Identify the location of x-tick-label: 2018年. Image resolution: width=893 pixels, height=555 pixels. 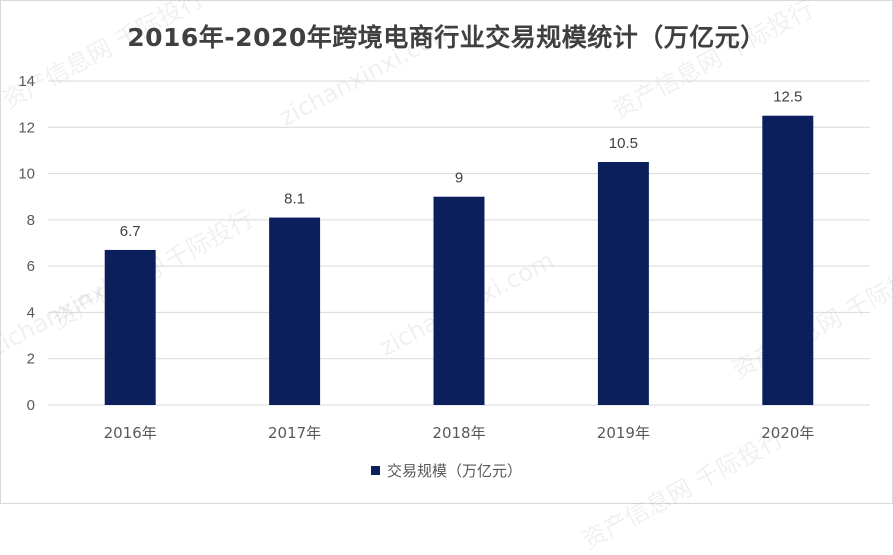
(458, 433).